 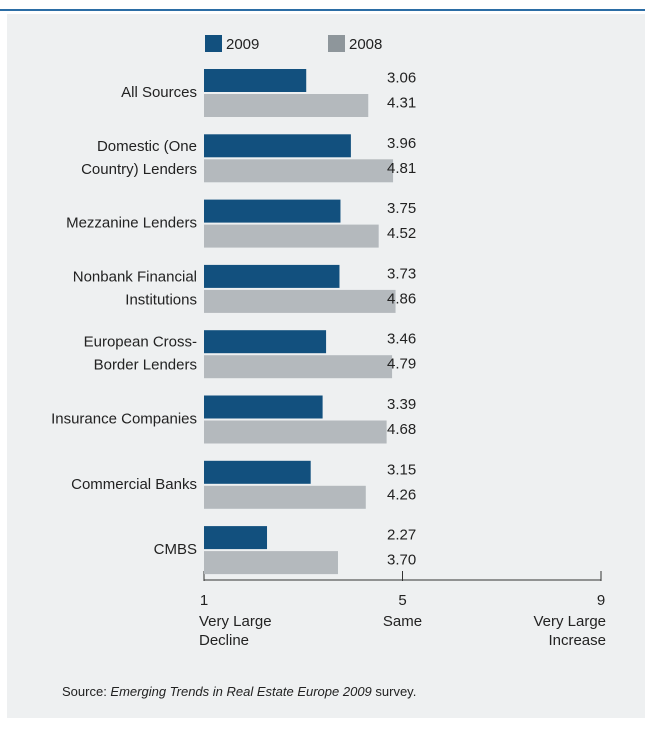 I want to click on top-rule, so click(x=322, y=10).